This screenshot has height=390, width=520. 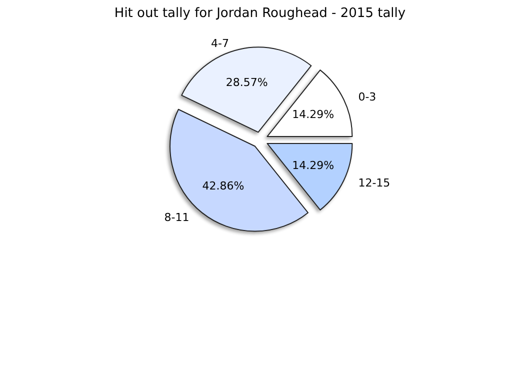 I want to click on chart-title: Hit out tally for Jordan Roughead - 2015 tally, so click(x=260, y=13).